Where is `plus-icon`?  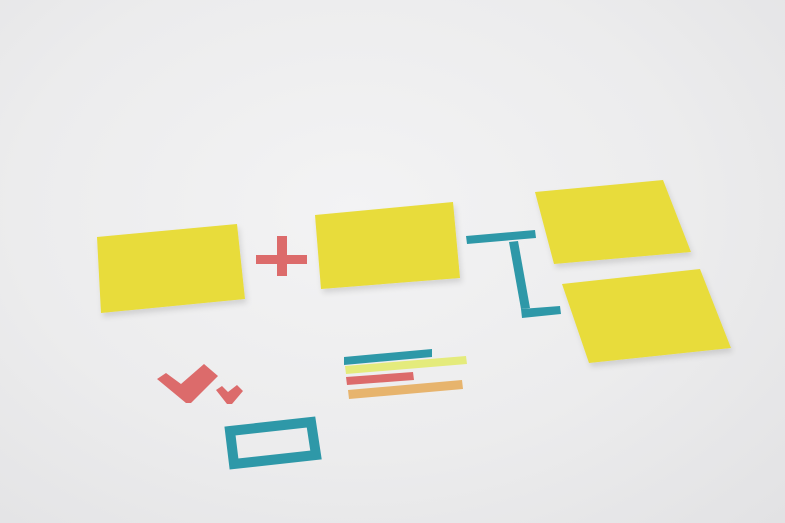
plus-icon is located at coordinates (281, 256).